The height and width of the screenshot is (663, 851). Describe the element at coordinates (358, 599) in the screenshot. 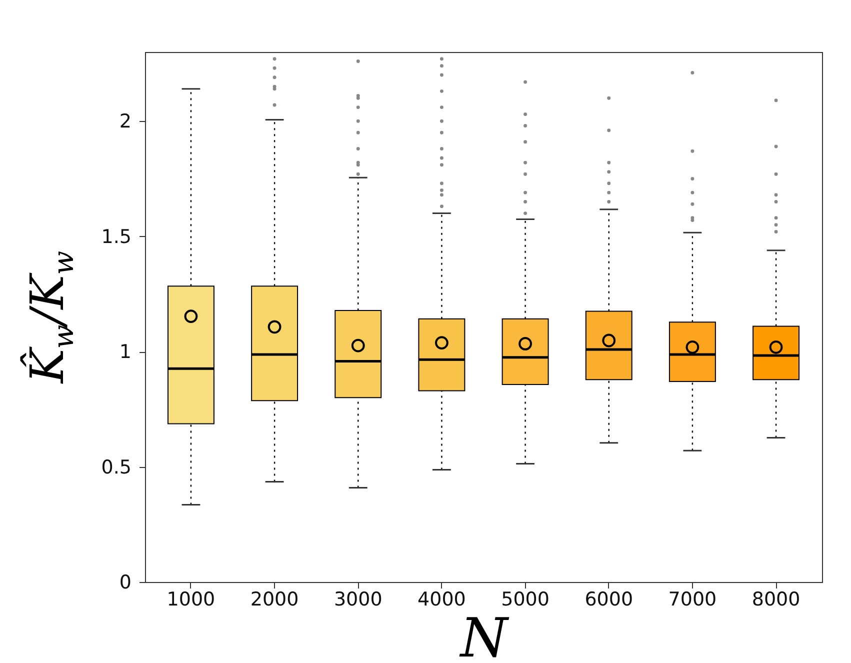

I see `x-tick-label: 3000` at that location.